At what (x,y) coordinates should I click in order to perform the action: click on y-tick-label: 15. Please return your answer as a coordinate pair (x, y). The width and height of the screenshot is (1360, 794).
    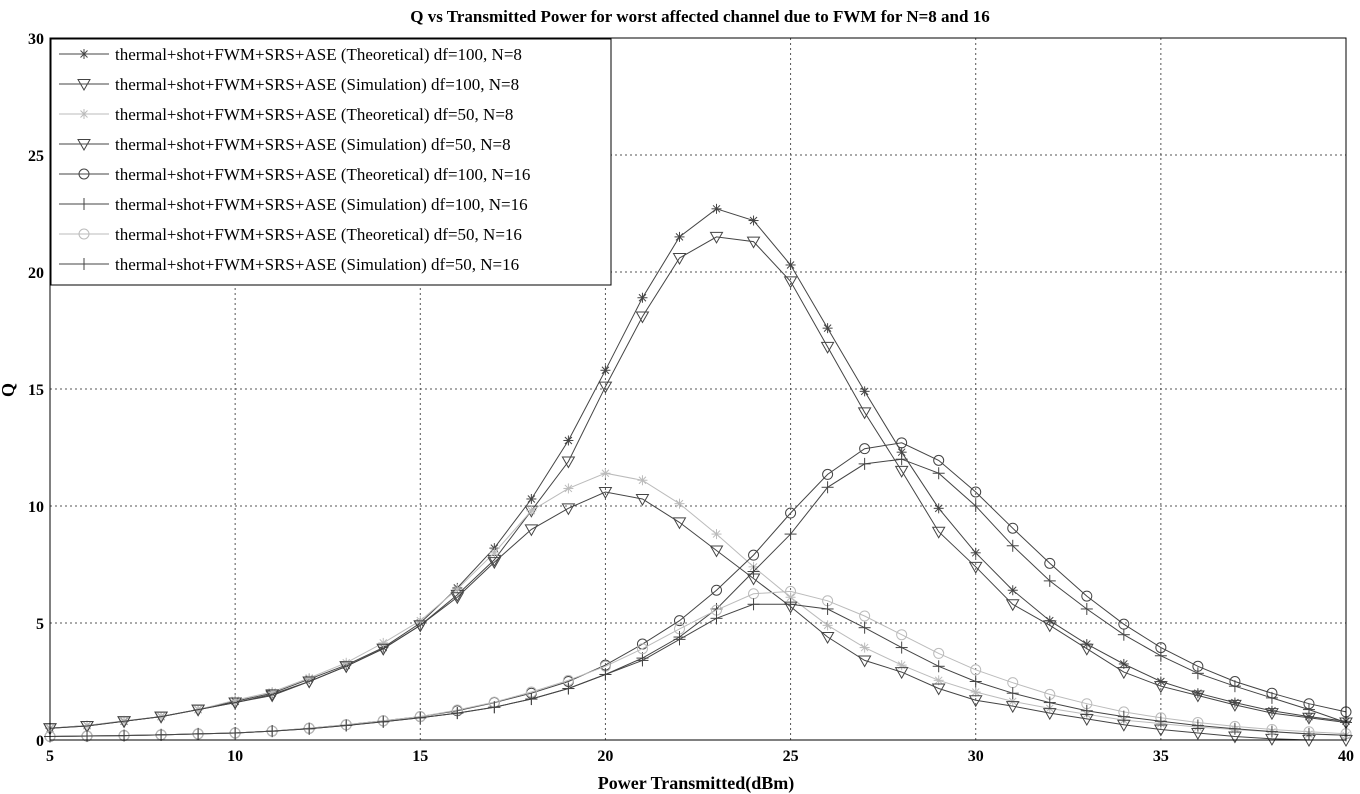
    Looking at the image, I should click on (36, 390).